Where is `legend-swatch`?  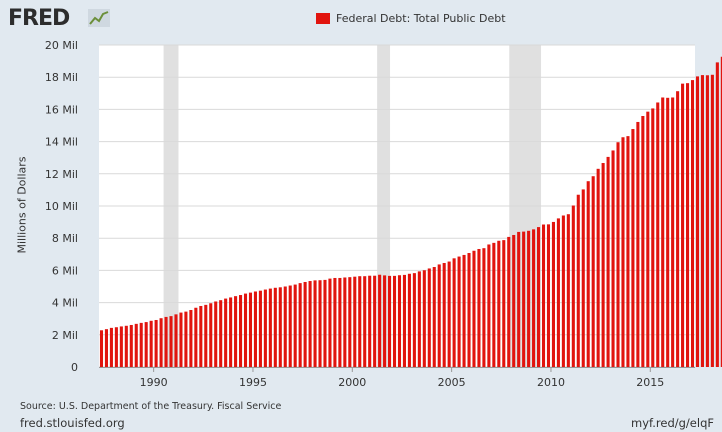 legend-swatch is located at coordinates (323, 18).